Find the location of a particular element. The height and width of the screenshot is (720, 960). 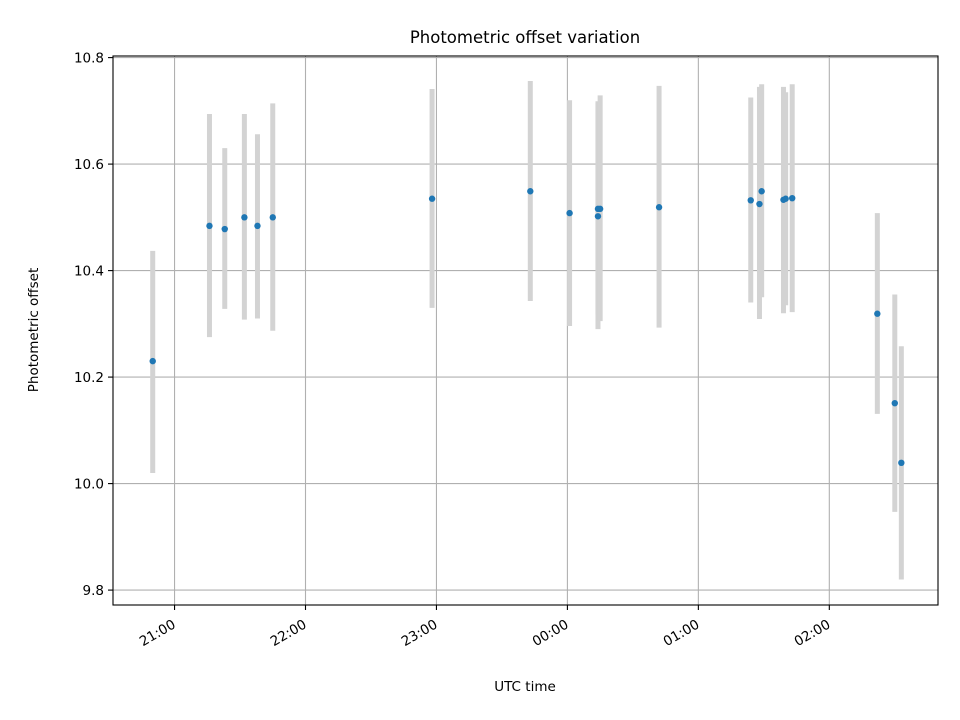

y-tick-label: 10.4 is located at coordinates (89, 272).